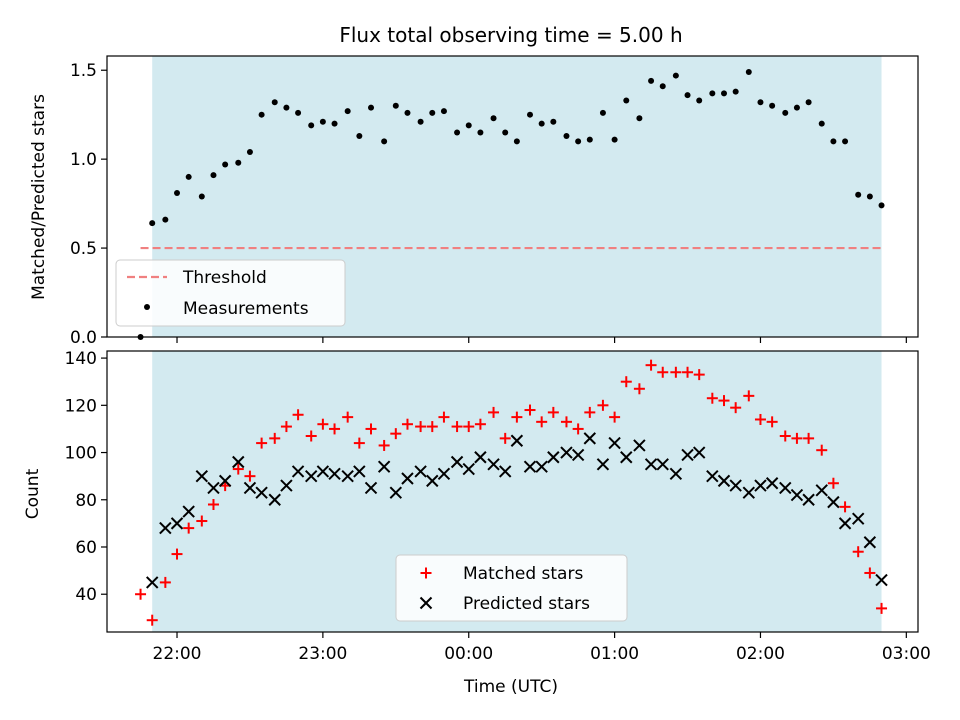  I want to click on chart-title: Flux total observing time = 5.00 h, so click(510, 35).